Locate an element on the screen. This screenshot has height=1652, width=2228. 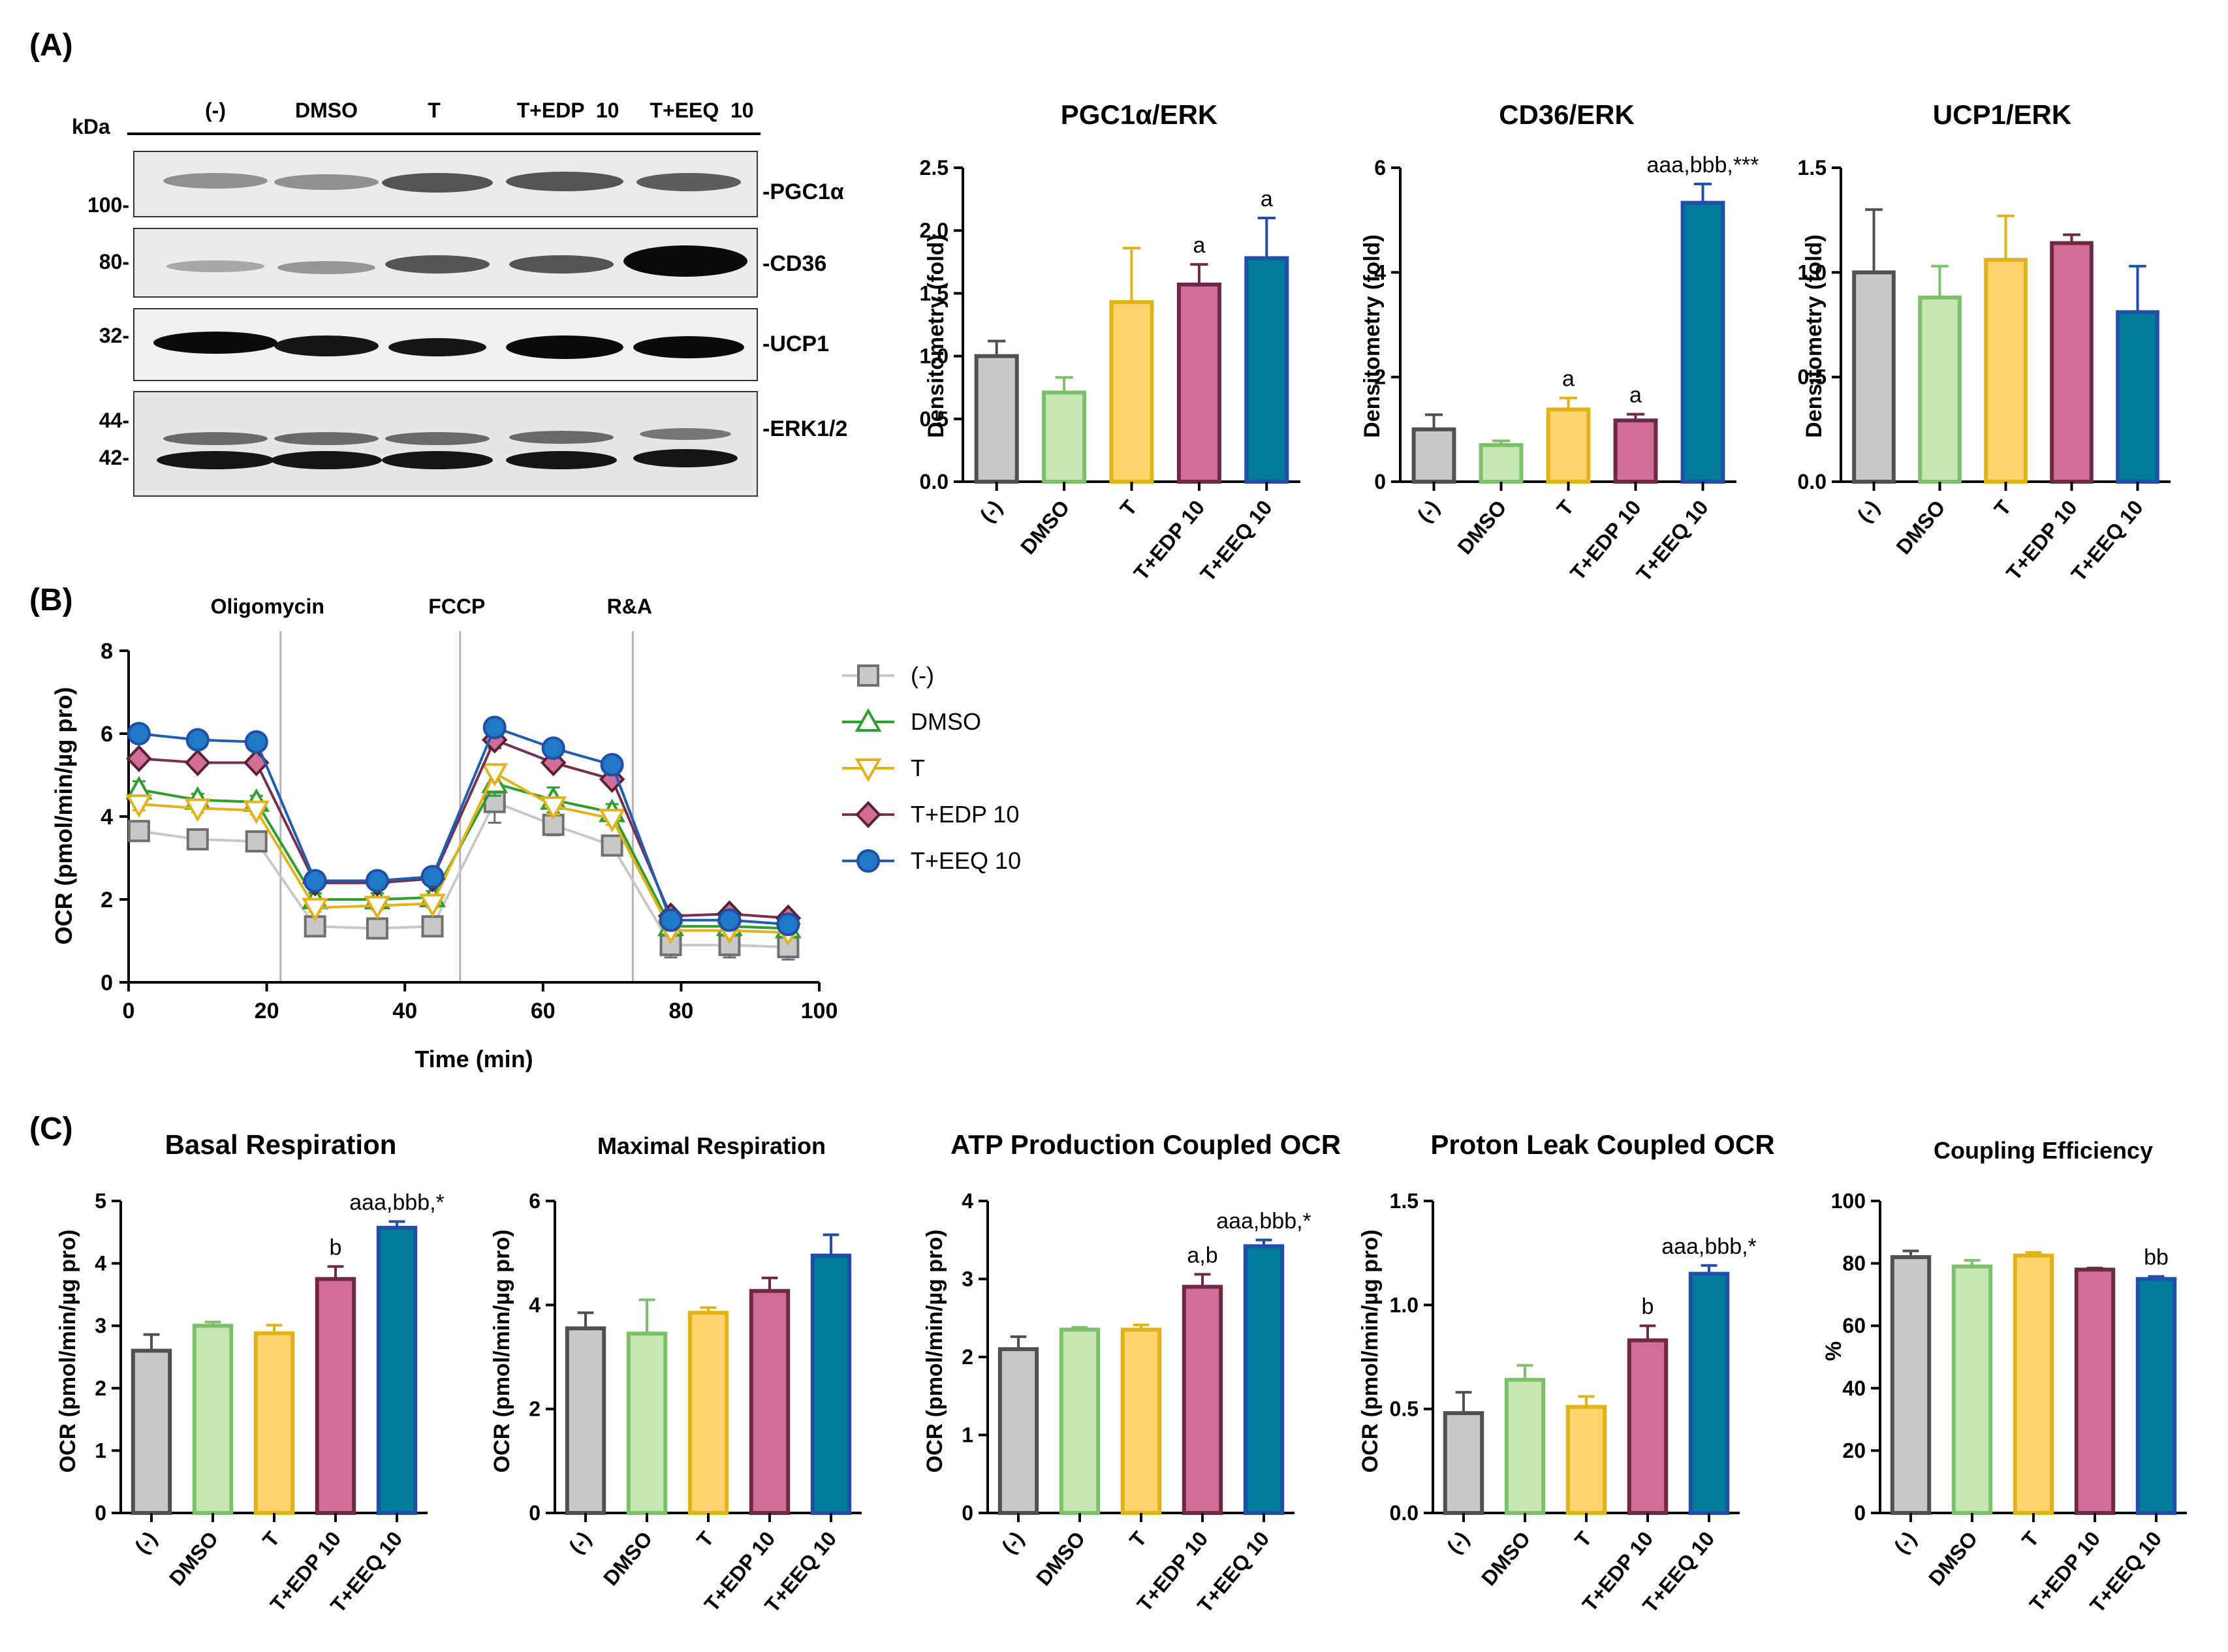
y-tick-label: 6 is located at coordinates (535, 1201).